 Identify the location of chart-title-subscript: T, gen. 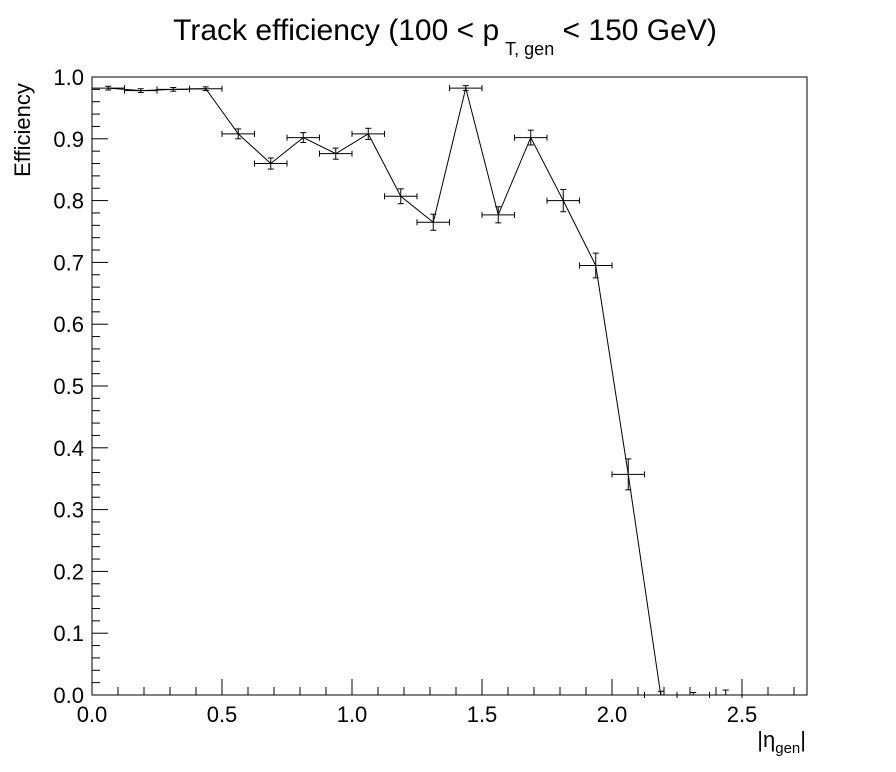
(529, 49).